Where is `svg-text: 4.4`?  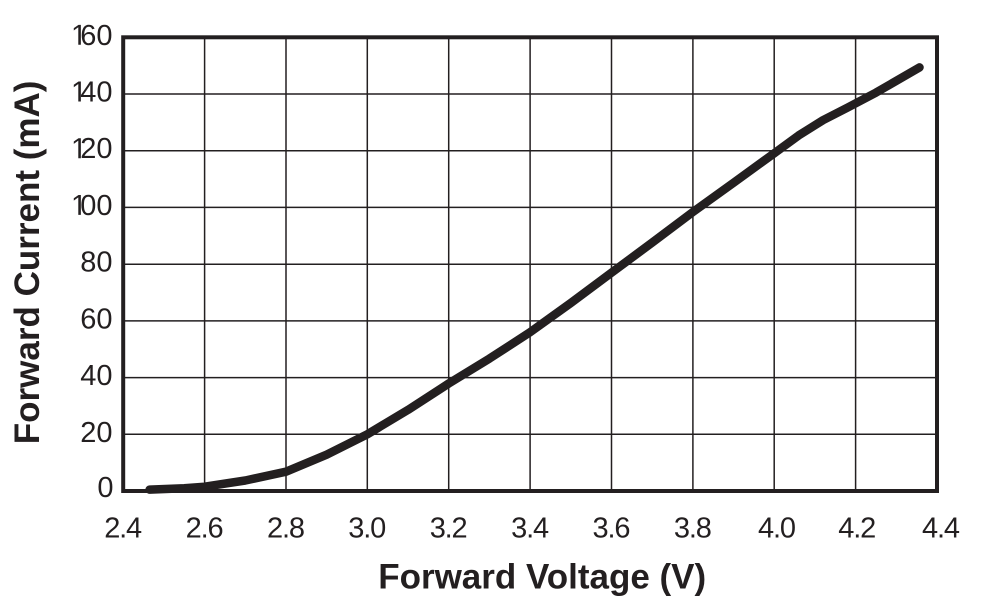 svg-text: 4.4 is located at coordinates (941, 529).